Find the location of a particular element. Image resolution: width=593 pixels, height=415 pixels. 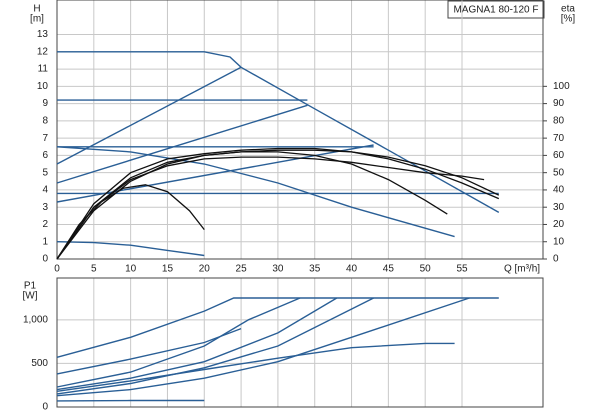

y-label: P1 is located at coordinates (30, 286).